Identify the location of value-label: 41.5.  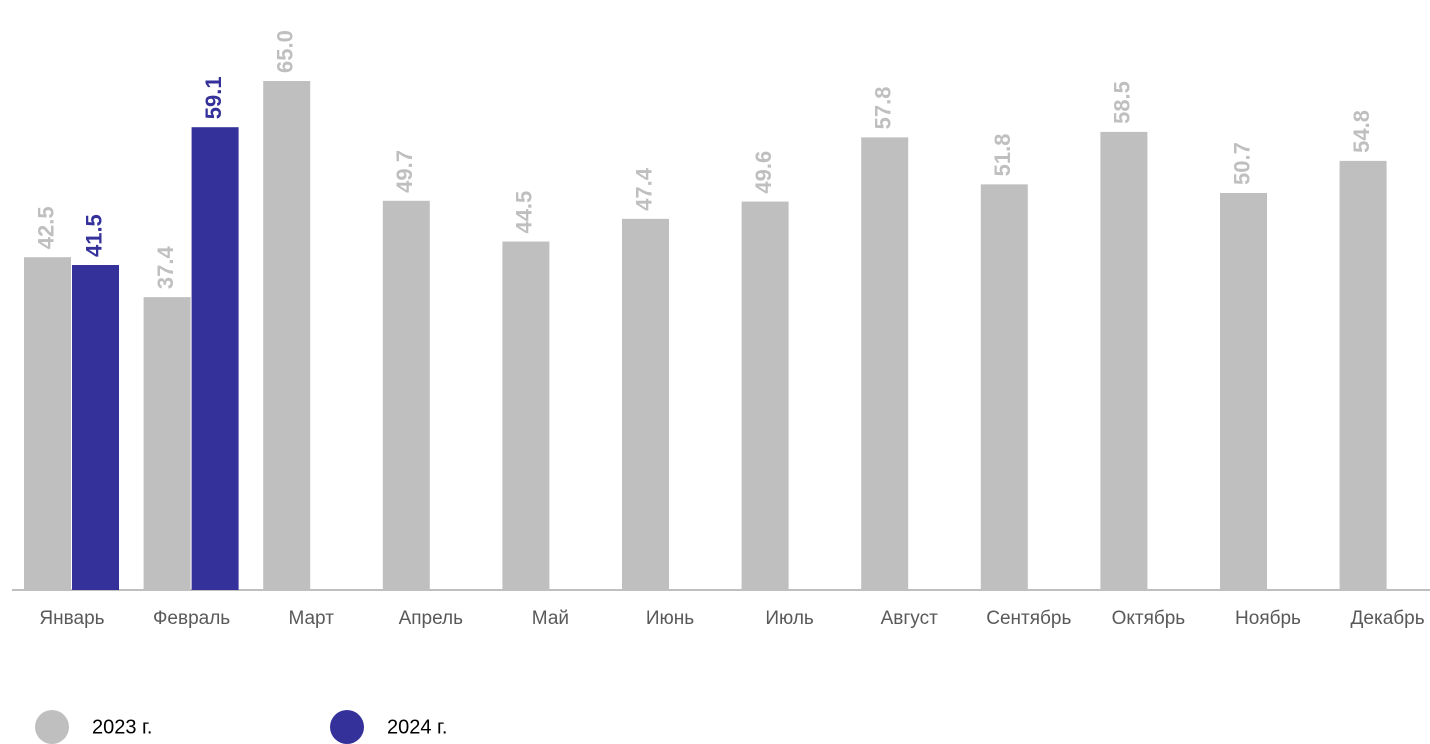
(93, 235).